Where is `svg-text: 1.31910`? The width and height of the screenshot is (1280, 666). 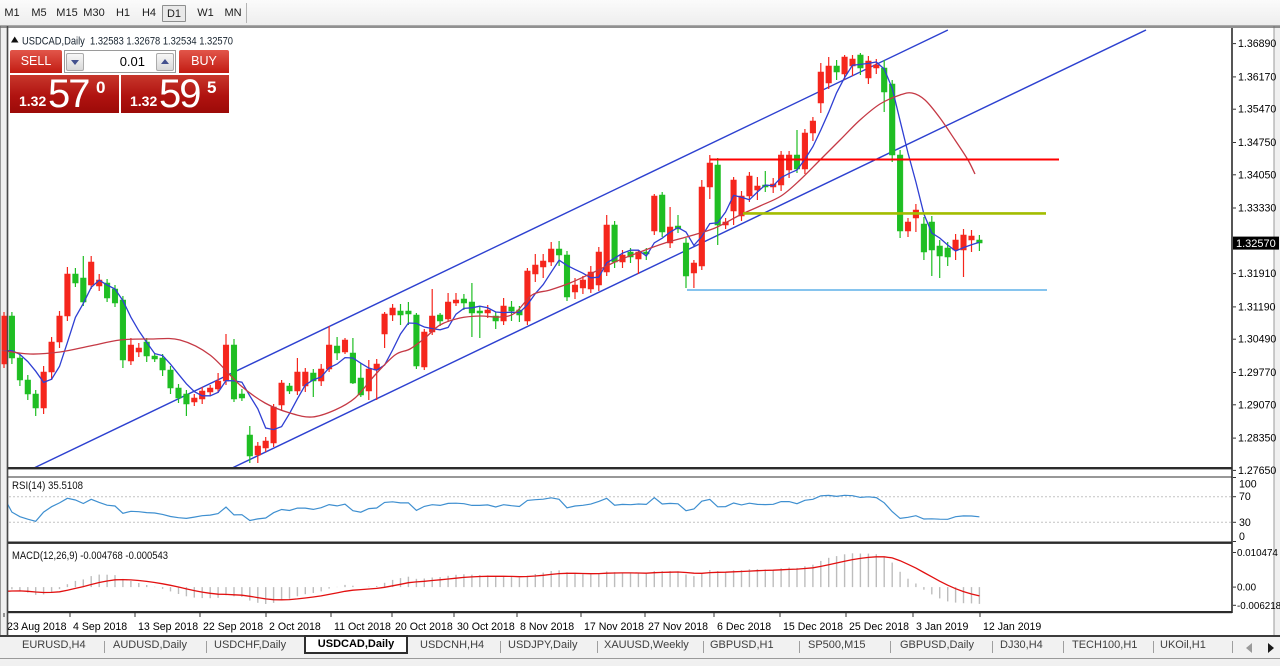
svg-text: 1.31910 is located at coordinates (1257, 274).